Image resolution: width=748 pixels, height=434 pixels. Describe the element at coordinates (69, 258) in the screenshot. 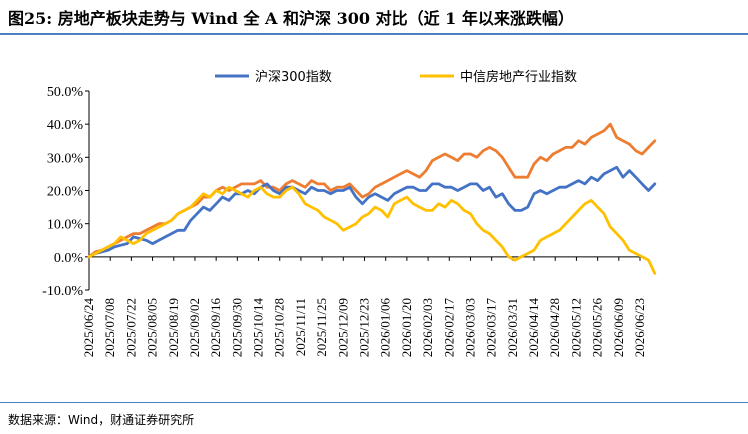

I see `y-tick-label: 0.0%` at that location.